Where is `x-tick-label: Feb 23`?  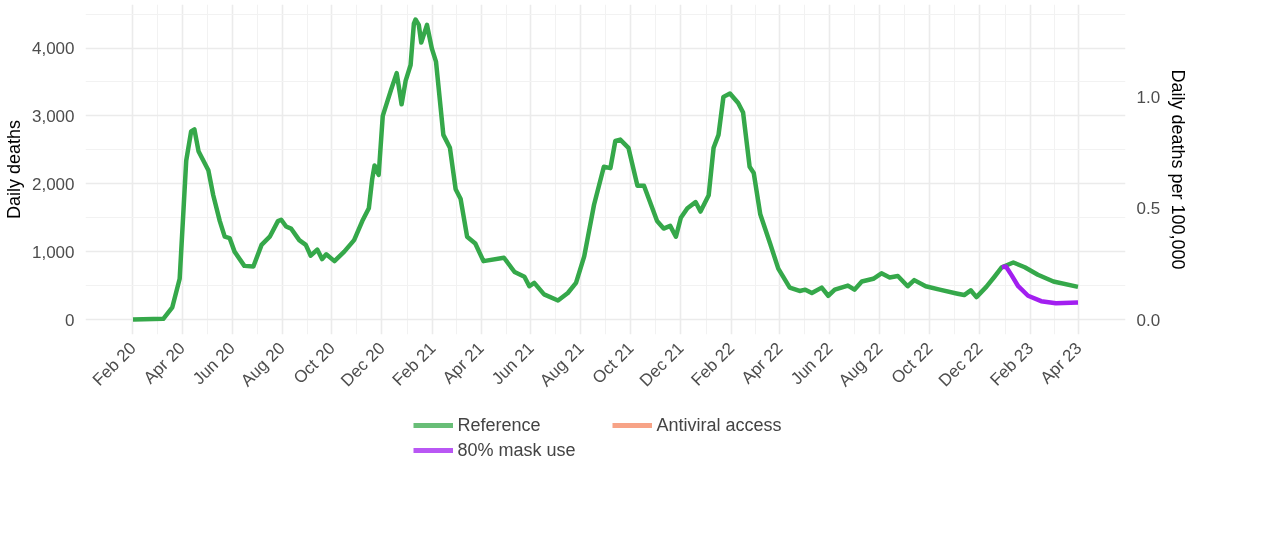 x-tick-label: Feb 23 is located at coordinates (1012, 364).